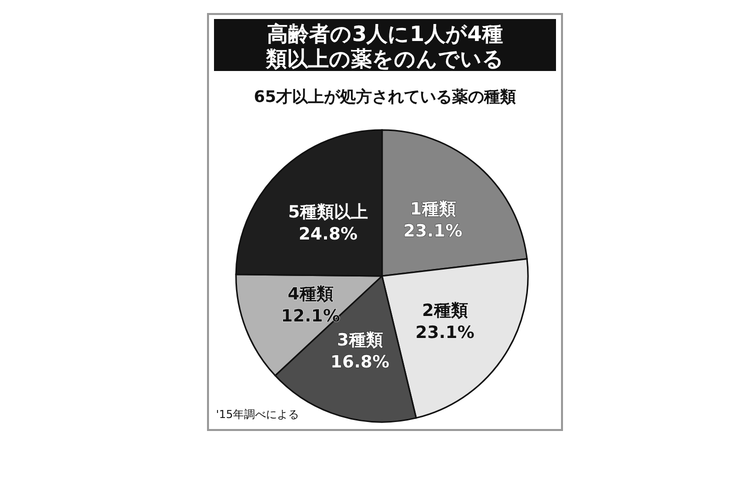  What do you see at coordinates (384, 46) in the screenshot?
I see `chart-title: 高齢者の3人に1人が4種類以上の薬をのんでいる` at bounding box center [384, 46].